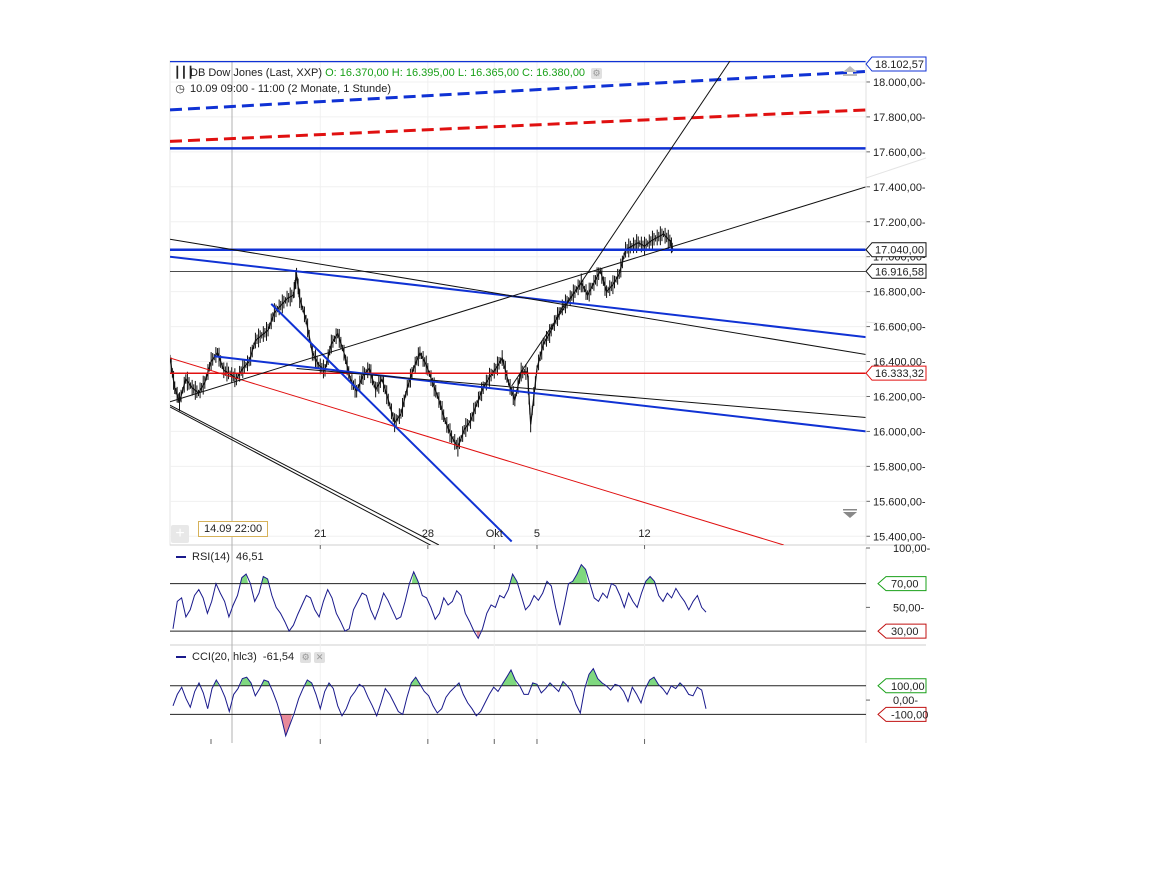  Describe the element at coordinates (320, 534) in the screenshot. I see `x-tick-label: 21` at that location.